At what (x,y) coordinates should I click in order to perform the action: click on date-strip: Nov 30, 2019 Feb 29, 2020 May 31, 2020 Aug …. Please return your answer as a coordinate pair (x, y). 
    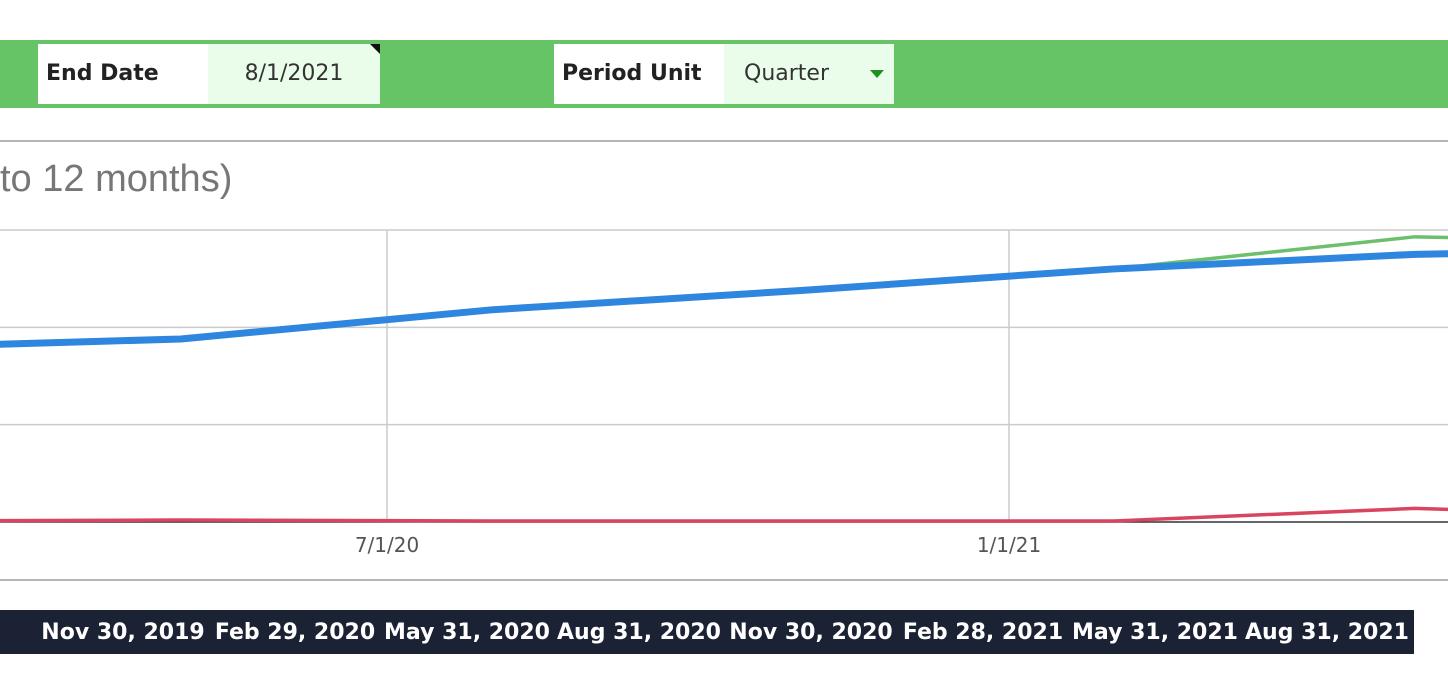
    Looking at the image, I should click on (707, 632).